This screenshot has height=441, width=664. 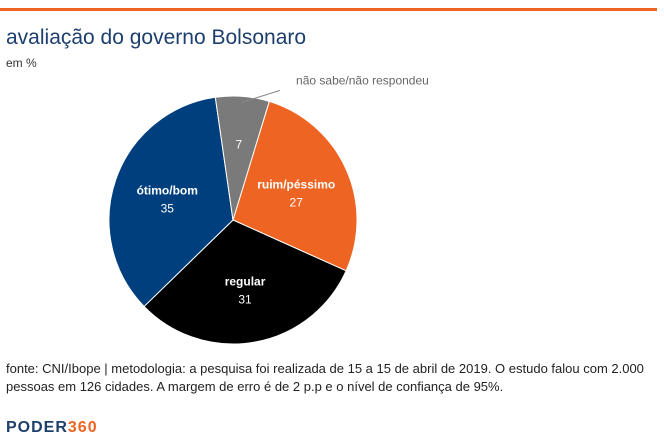 I want to click on pie-slice-regular, so click(x=245, y=282).